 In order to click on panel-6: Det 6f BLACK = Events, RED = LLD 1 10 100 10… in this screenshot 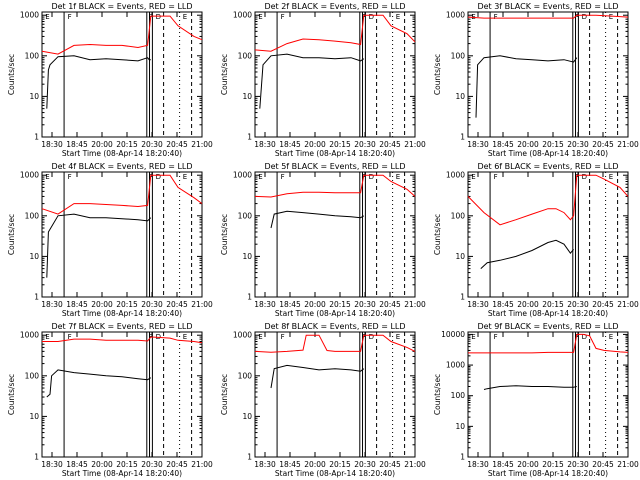, I will do `click(536, 240)`.